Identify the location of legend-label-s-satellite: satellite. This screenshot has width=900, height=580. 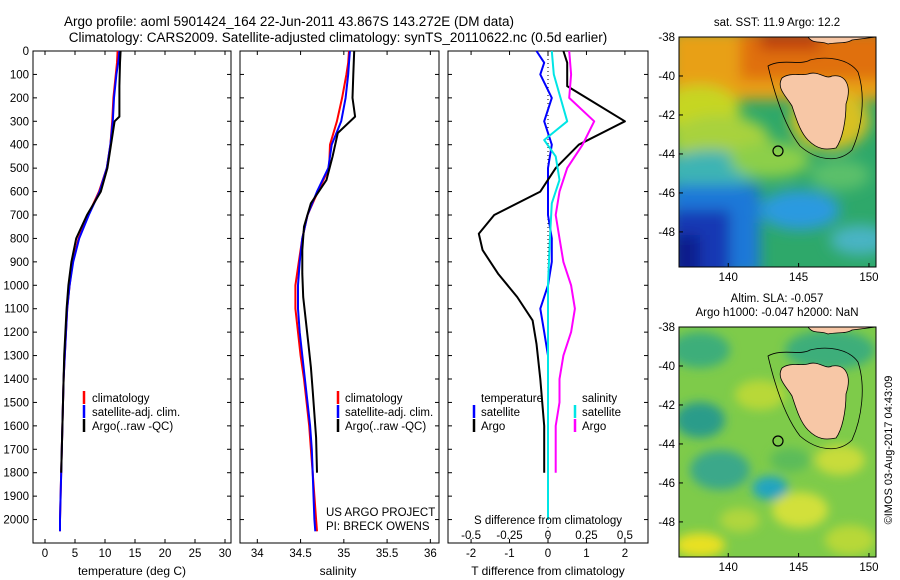
(601, 413).